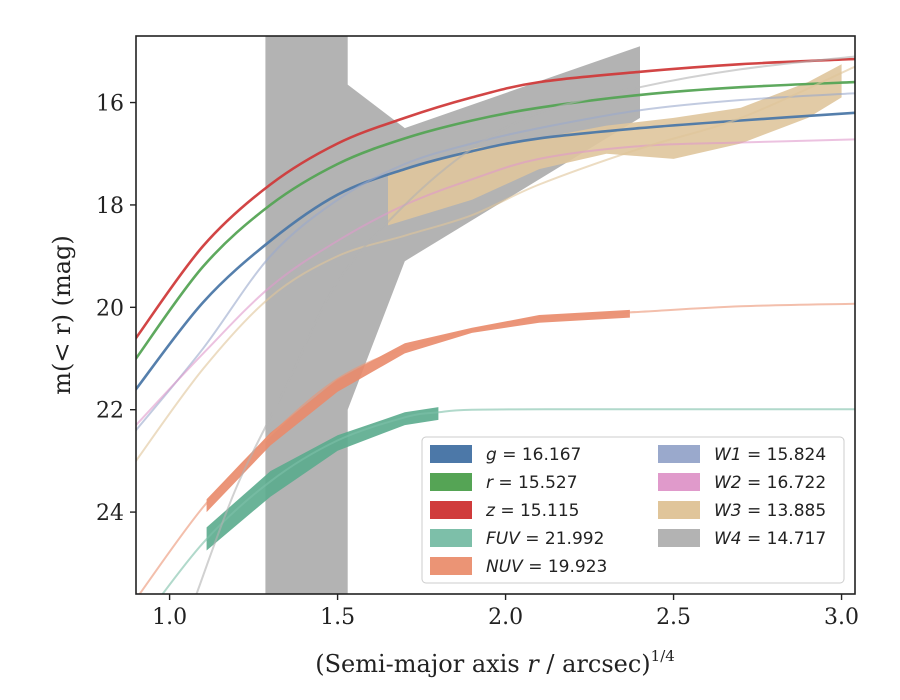  Describe the element at coordinates (110, 411) in the screenshot. I see `y-tick-label: 22` at that location.